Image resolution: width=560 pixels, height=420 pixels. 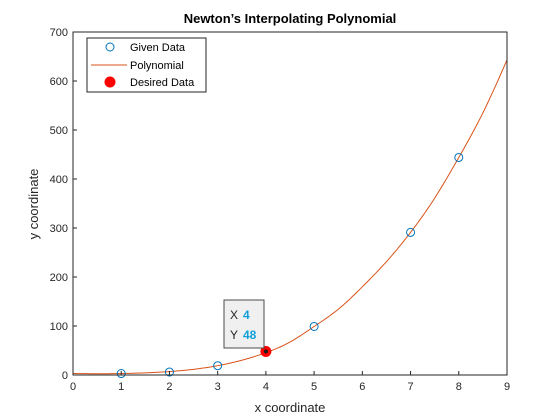 What do you see at coordinates (110, 82) in the screenshot?
I see `legend-desired-data-marker` at bounding box center [110, 82].